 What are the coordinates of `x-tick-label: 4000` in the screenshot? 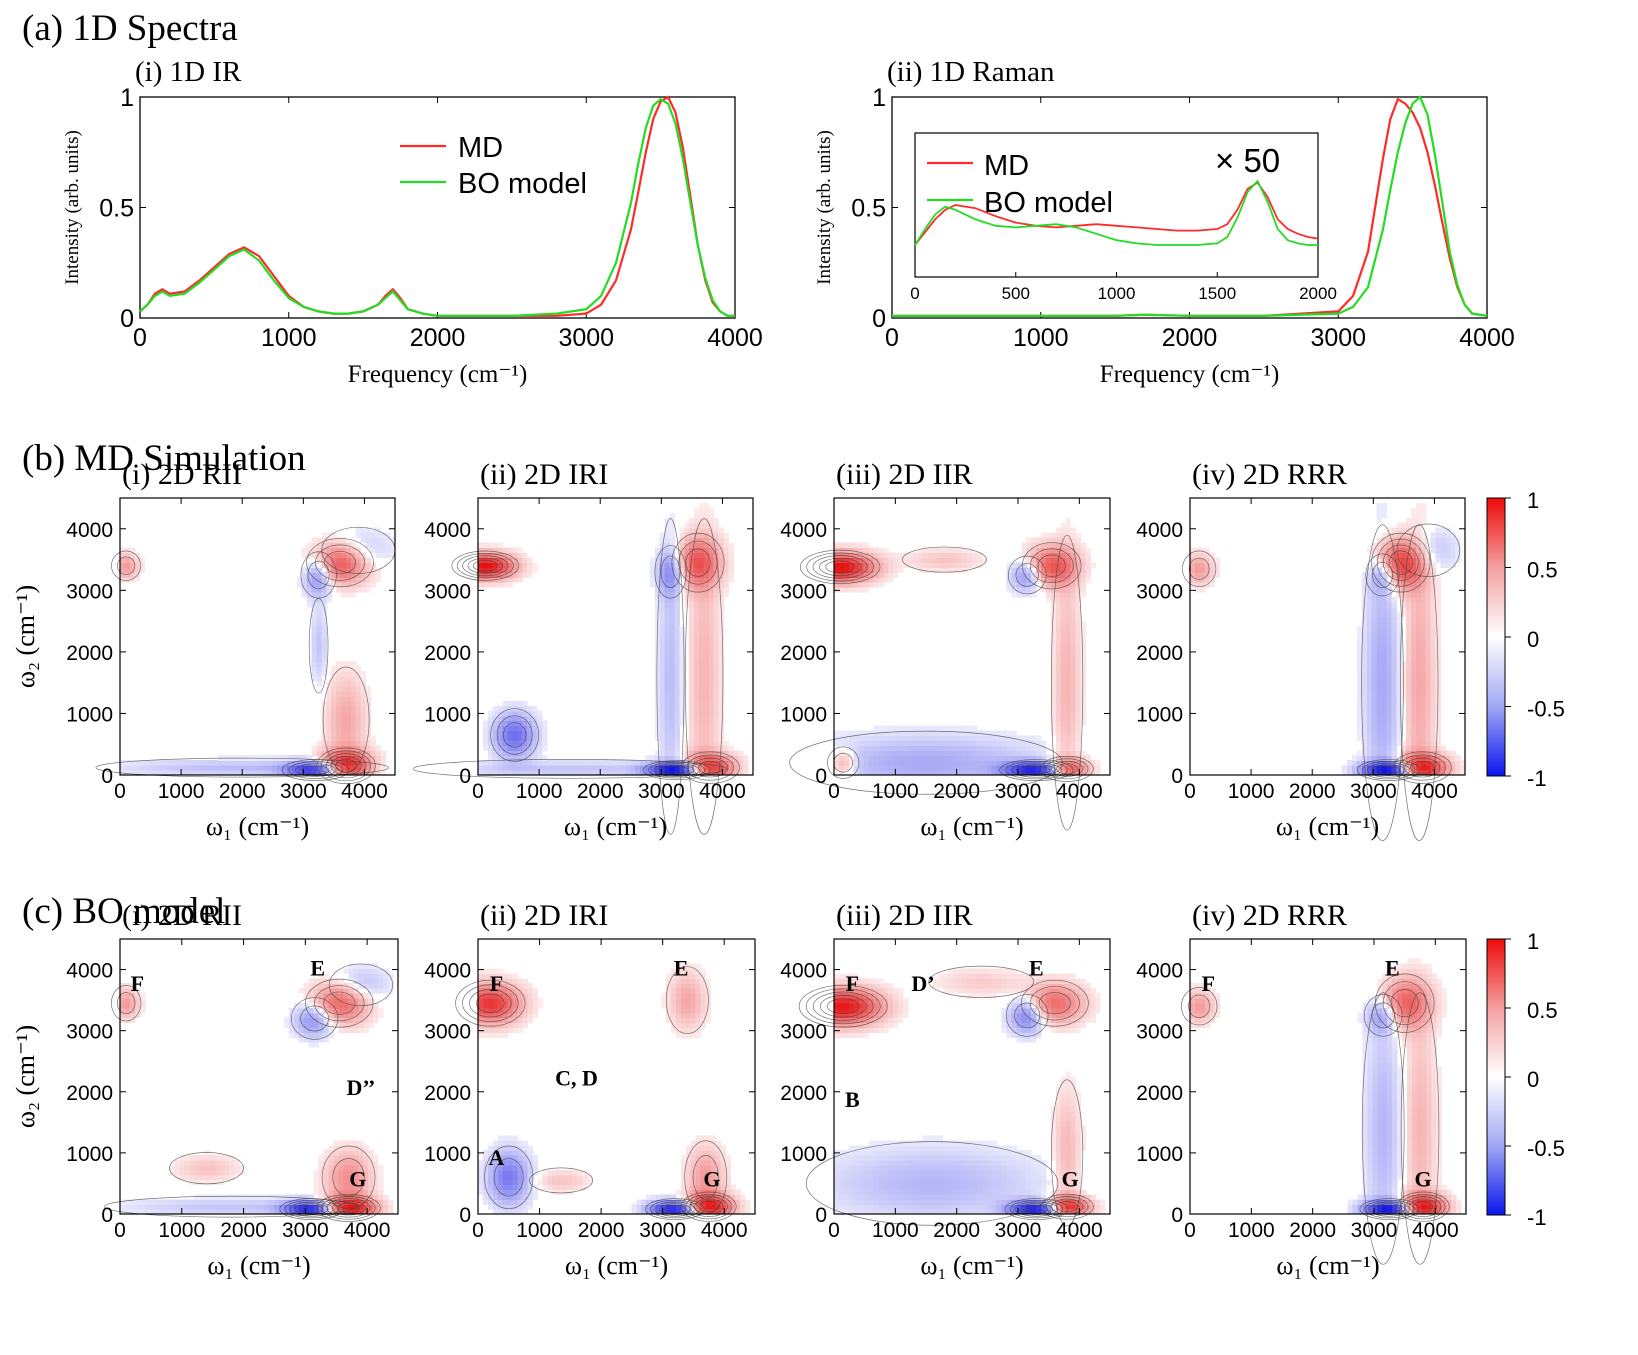 It's located at (1487, 338).